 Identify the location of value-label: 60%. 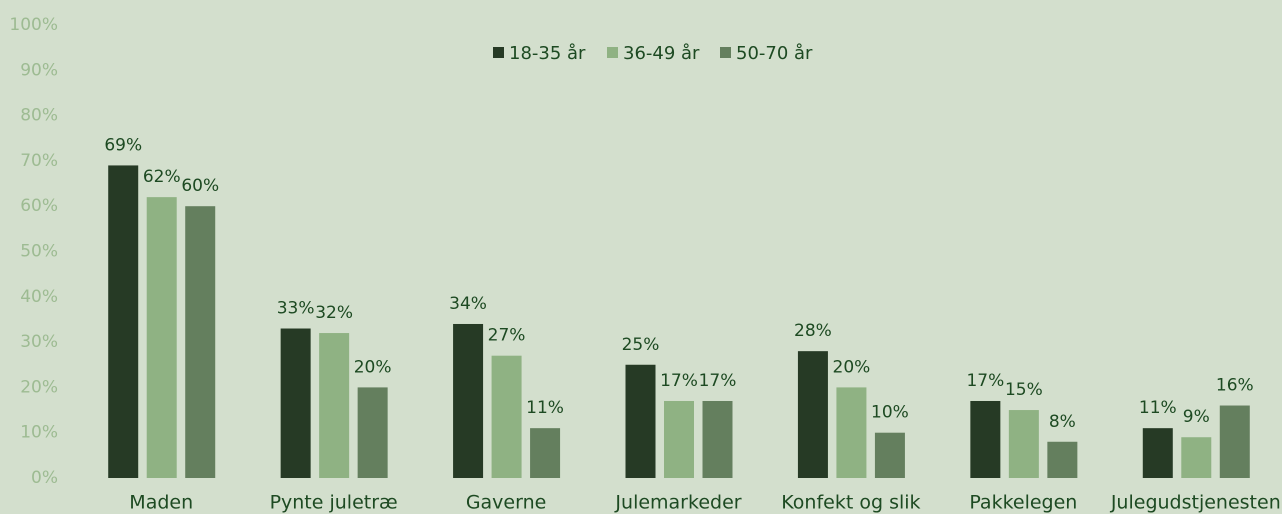
(200, 186).